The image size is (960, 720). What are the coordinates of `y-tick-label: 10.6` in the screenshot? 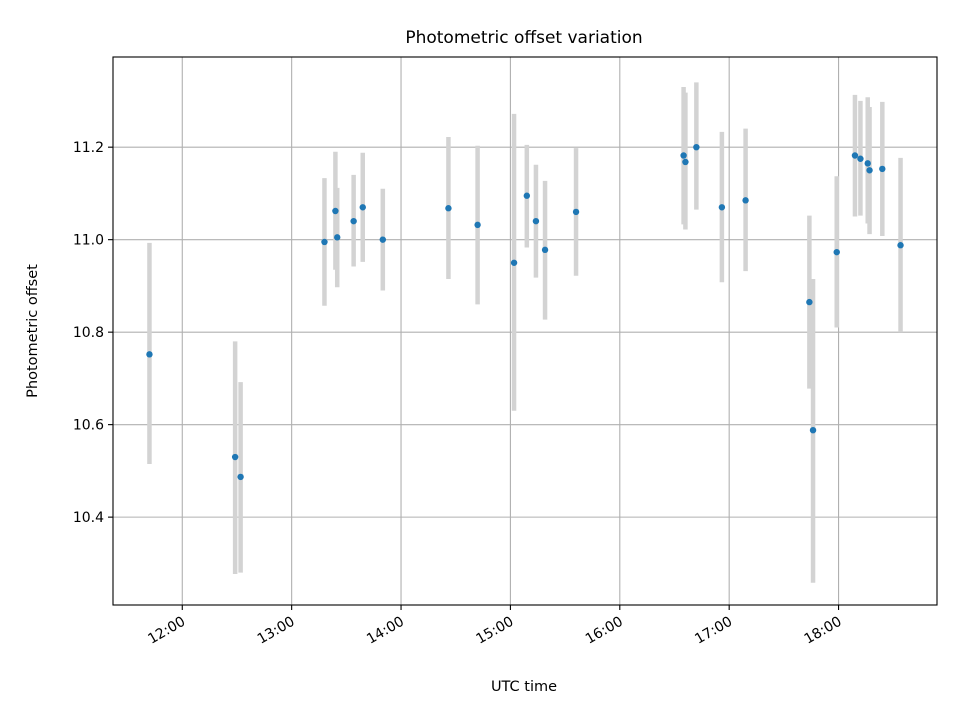 It's located at (88, 426).